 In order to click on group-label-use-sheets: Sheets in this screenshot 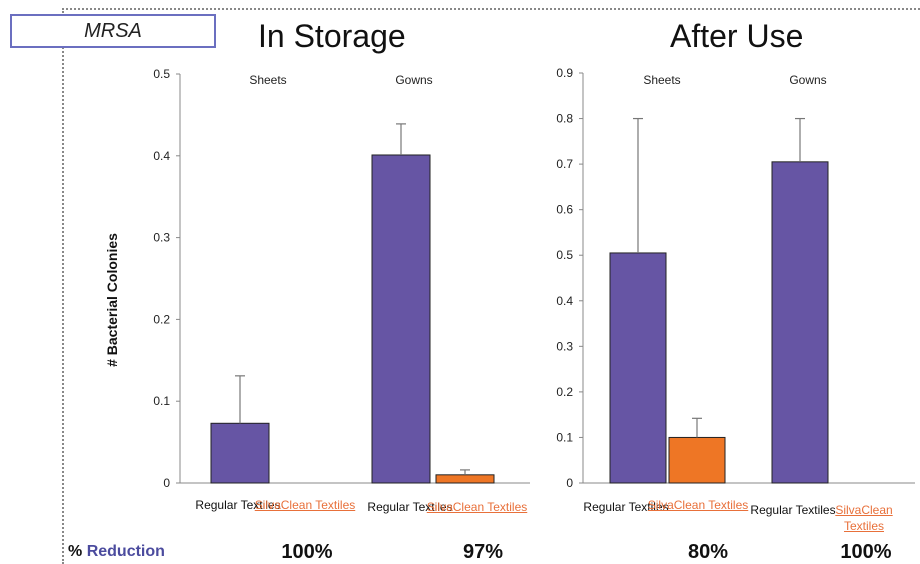, I will do `click(661, 80)`.